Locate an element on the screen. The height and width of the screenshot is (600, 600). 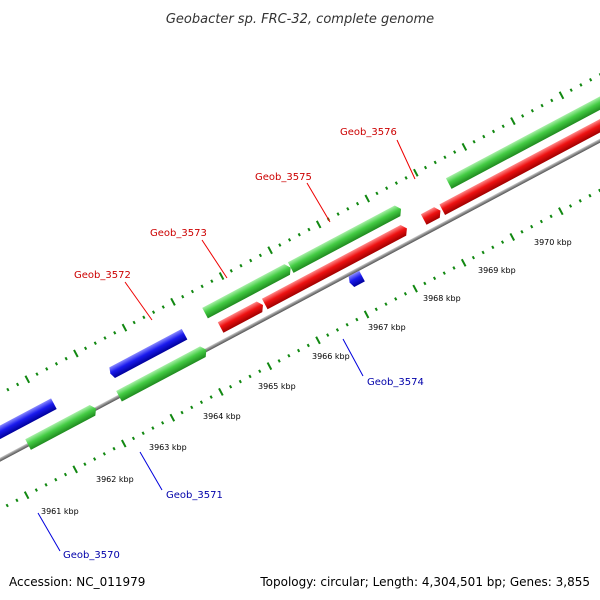
gene-label-geob-3570: Geob_3570 is located at coordinates (91, 555).